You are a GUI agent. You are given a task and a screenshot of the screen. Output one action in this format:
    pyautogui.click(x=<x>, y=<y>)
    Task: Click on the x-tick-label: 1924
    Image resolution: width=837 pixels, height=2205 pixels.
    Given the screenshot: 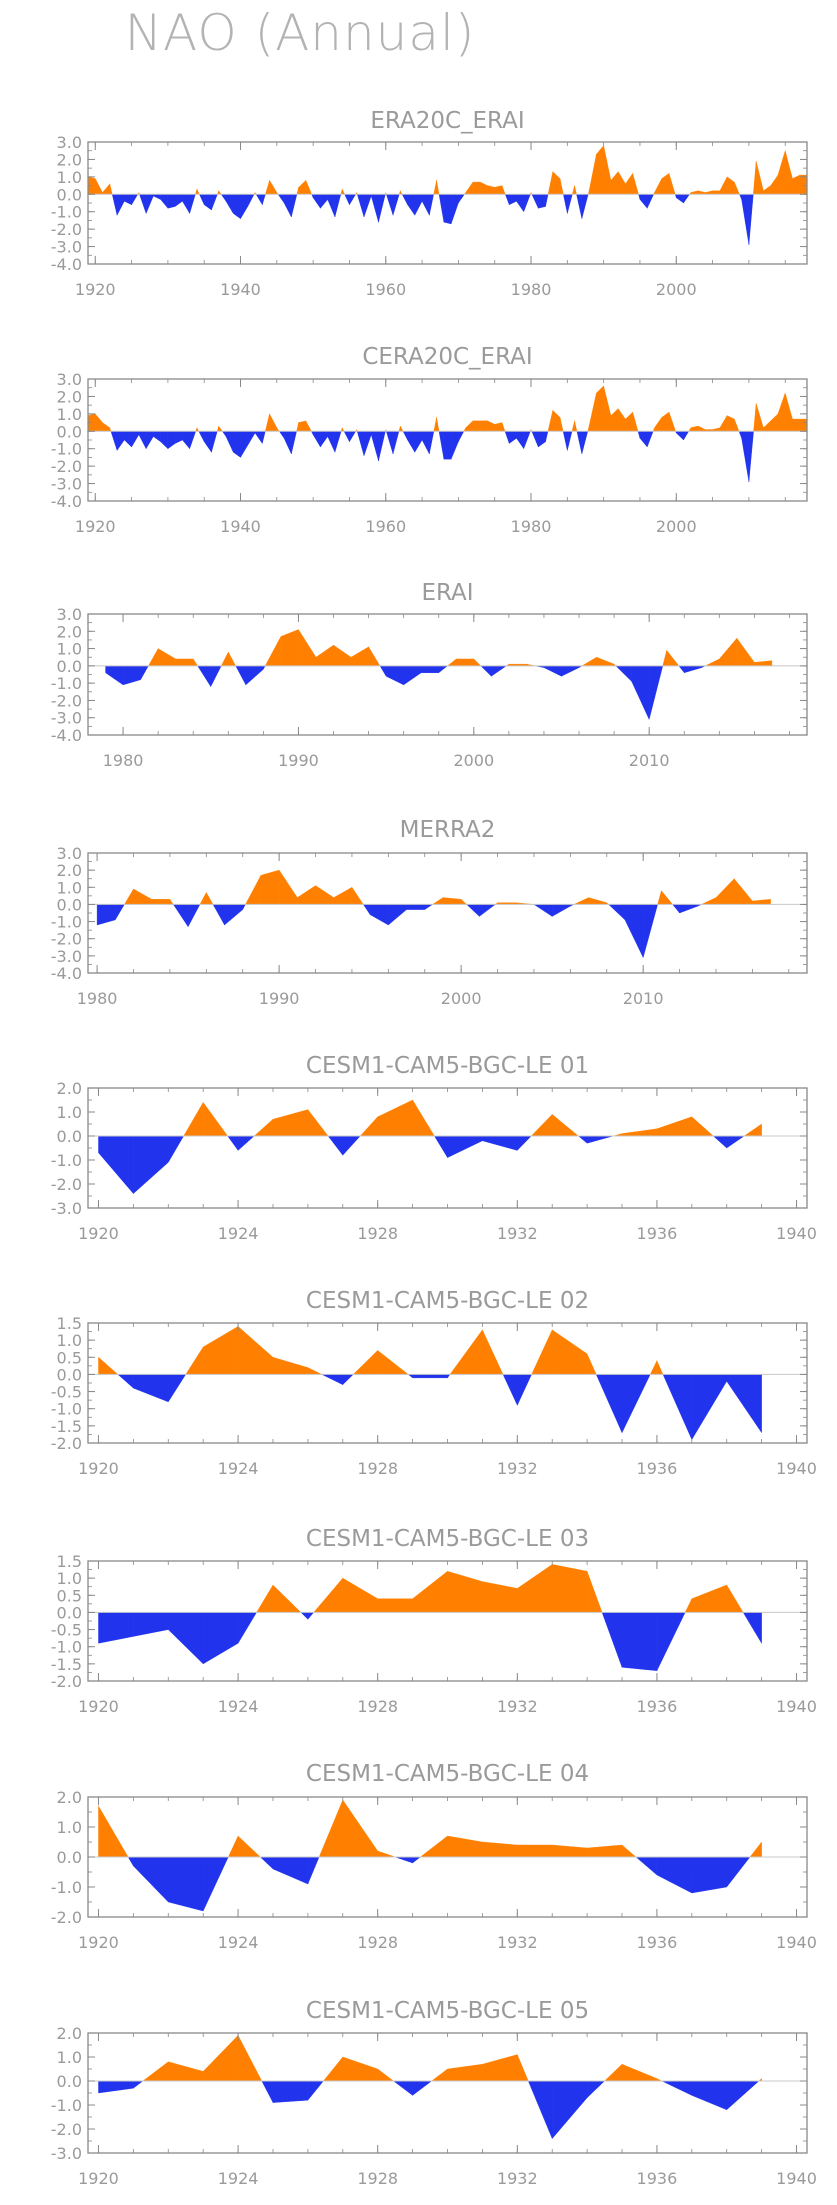 What is the action you would take?
    pyautogui.click(x=238, y=1942)
    